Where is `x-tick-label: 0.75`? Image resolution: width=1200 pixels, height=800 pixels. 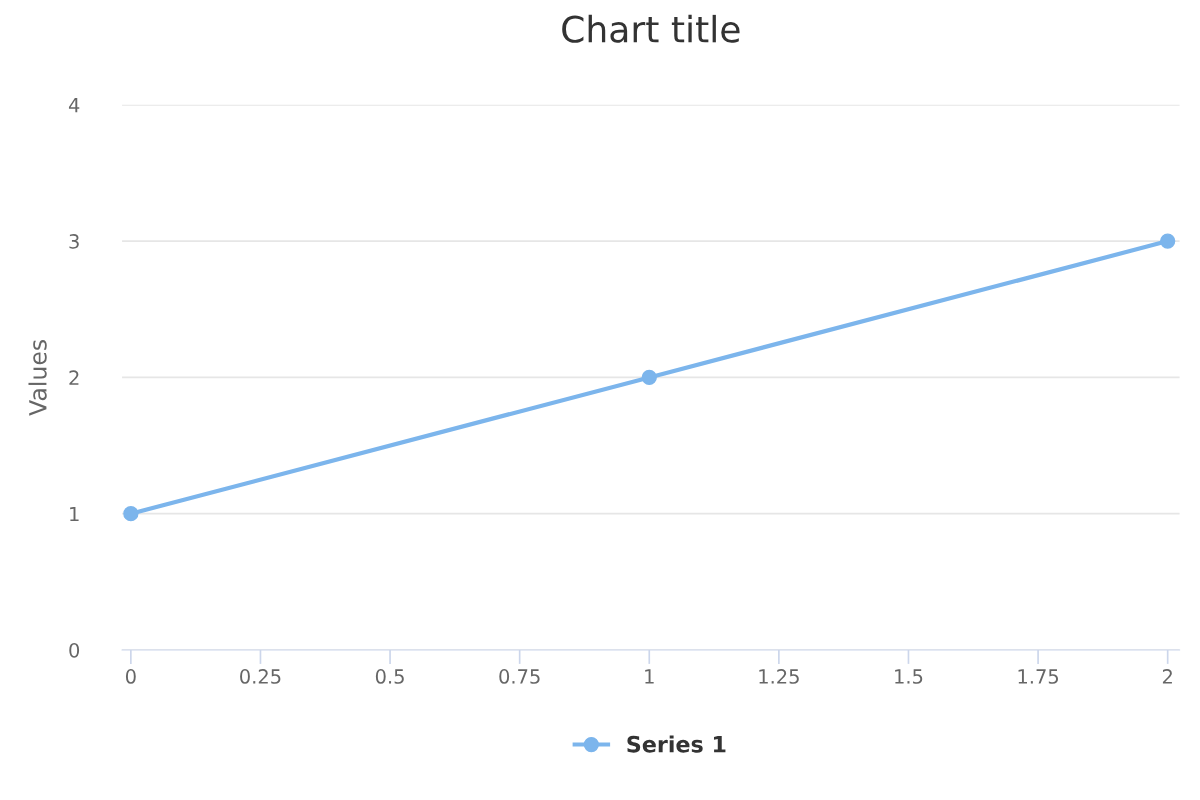
x-tick-label: 0.75 is located at coordinates (519, 676).